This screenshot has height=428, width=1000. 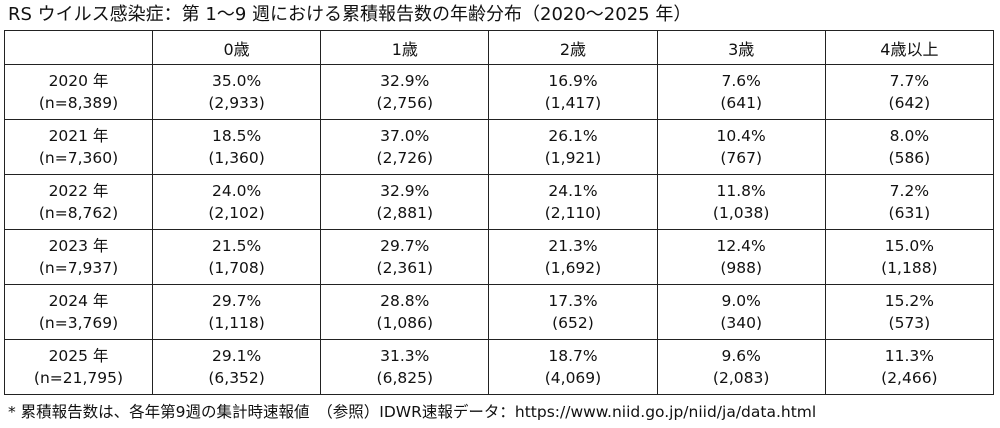 I want to click on percentage-value: 9.0%, so click(x=741, y=301).